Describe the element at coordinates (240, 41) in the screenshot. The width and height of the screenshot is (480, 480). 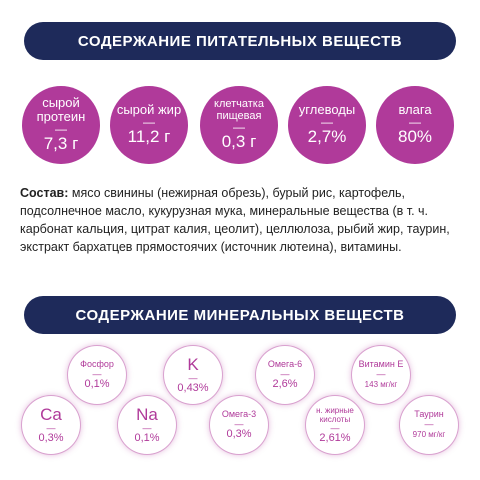
I see `nutrition-header: СОДЕРЖАНИЕ ПИТАТЕЛЬНЫХ ВЕЩЕСТВ` at that location.